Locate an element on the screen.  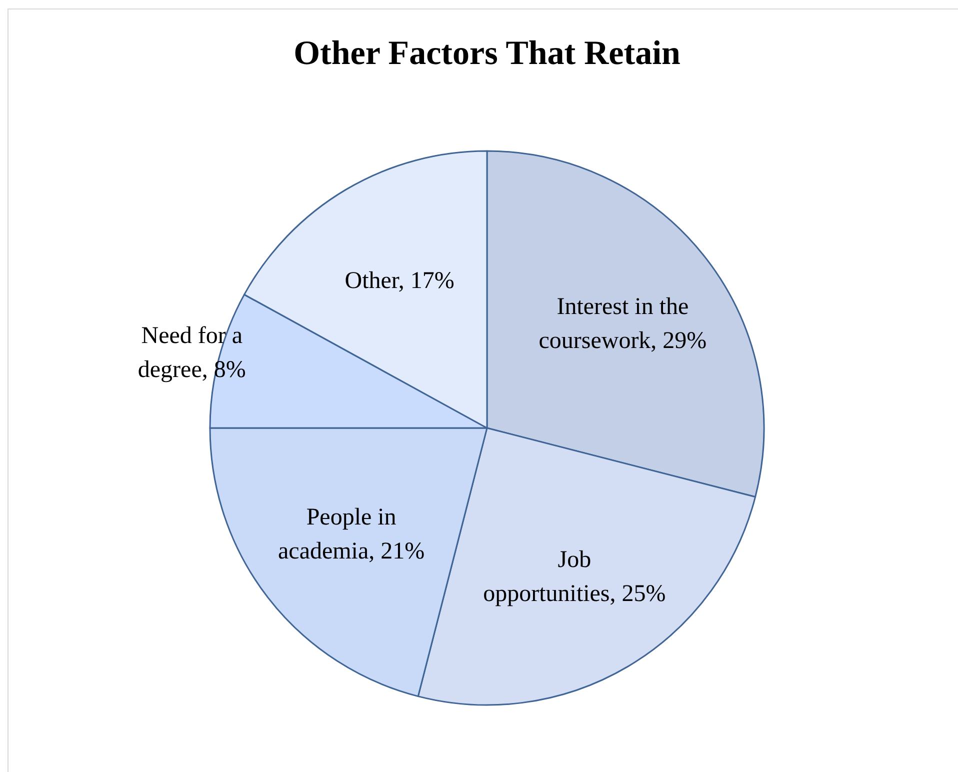
slice-label: Job opportunities, 25% is located at coordinates (574, 576).